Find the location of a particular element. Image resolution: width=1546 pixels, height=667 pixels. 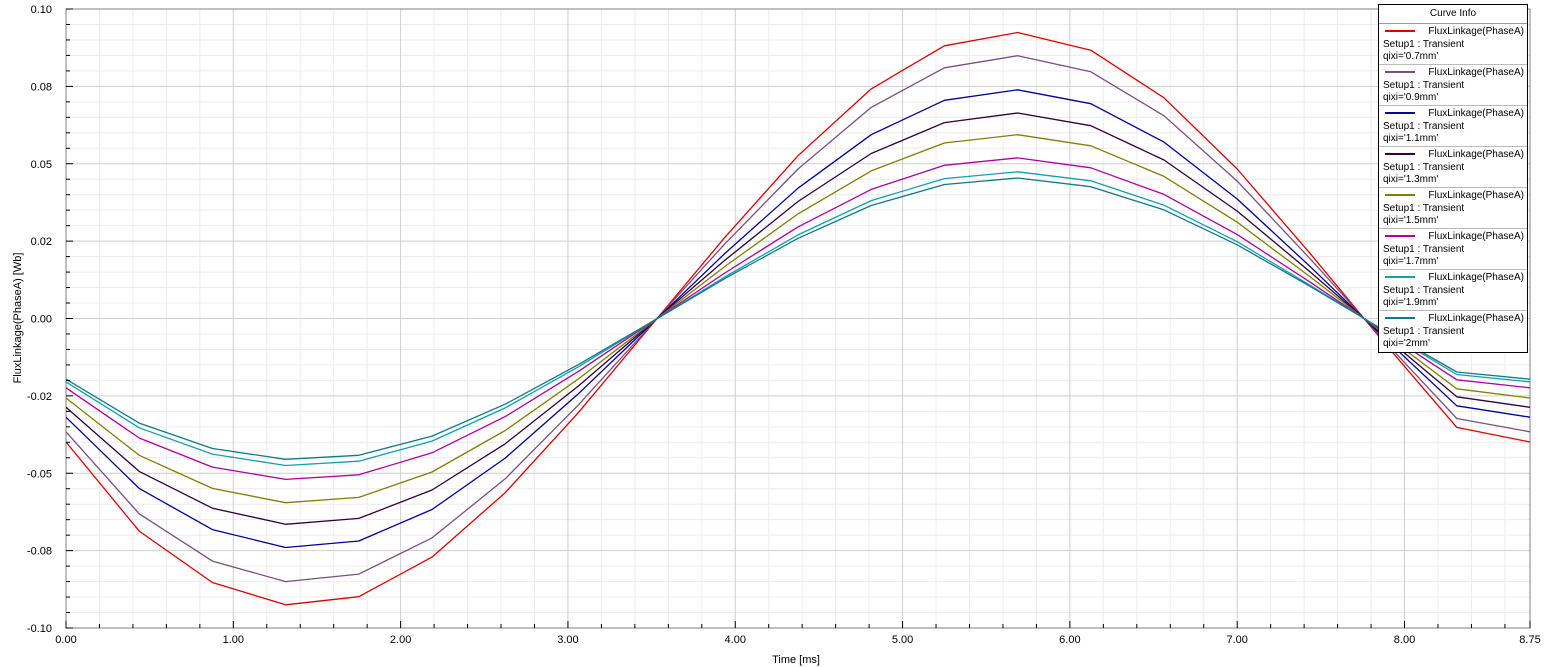

x-tick-label: 3.00 is located at coordinates (567, 640).